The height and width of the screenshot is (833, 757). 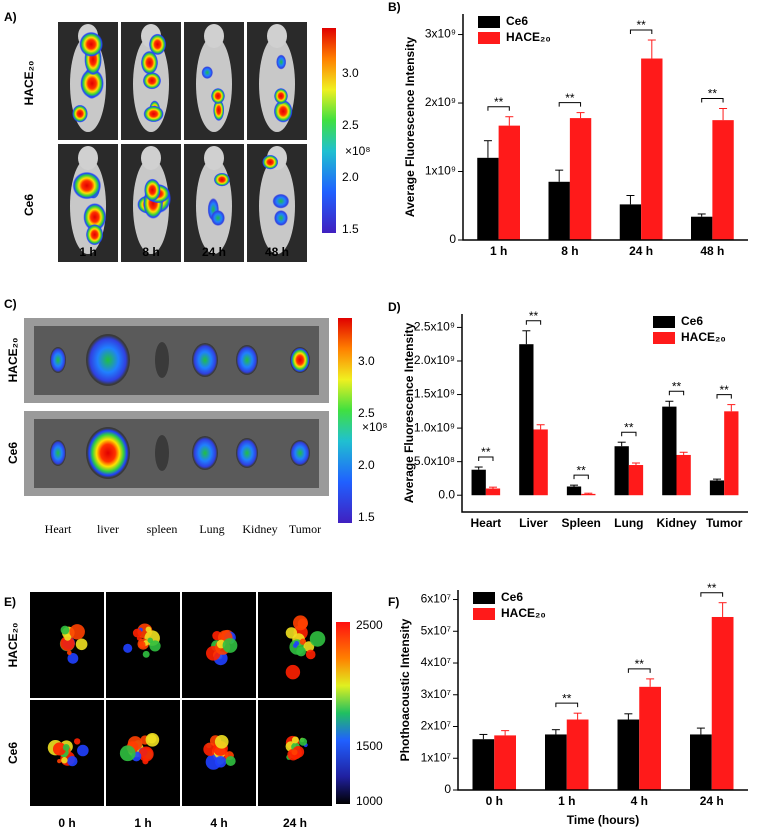 I want to click on organ-label: Tumor, so click(x=305, y=529).